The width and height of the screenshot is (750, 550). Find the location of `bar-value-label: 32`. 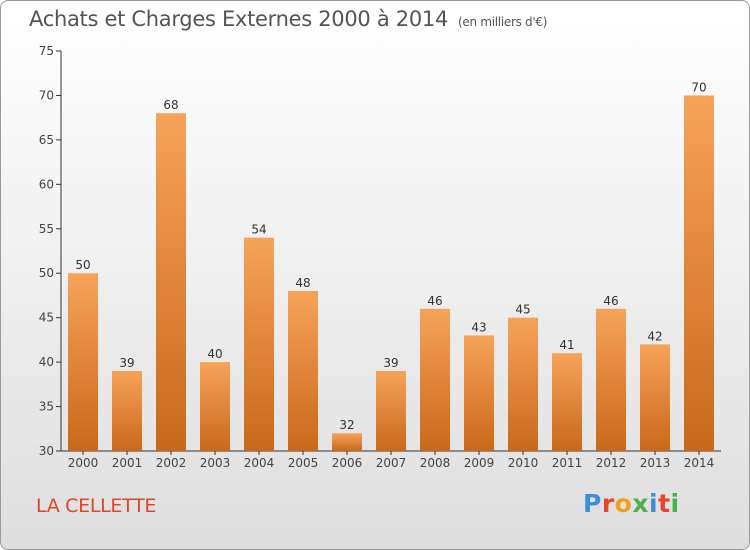

bar-value-label: 32 is located at coordinates (346, 425).